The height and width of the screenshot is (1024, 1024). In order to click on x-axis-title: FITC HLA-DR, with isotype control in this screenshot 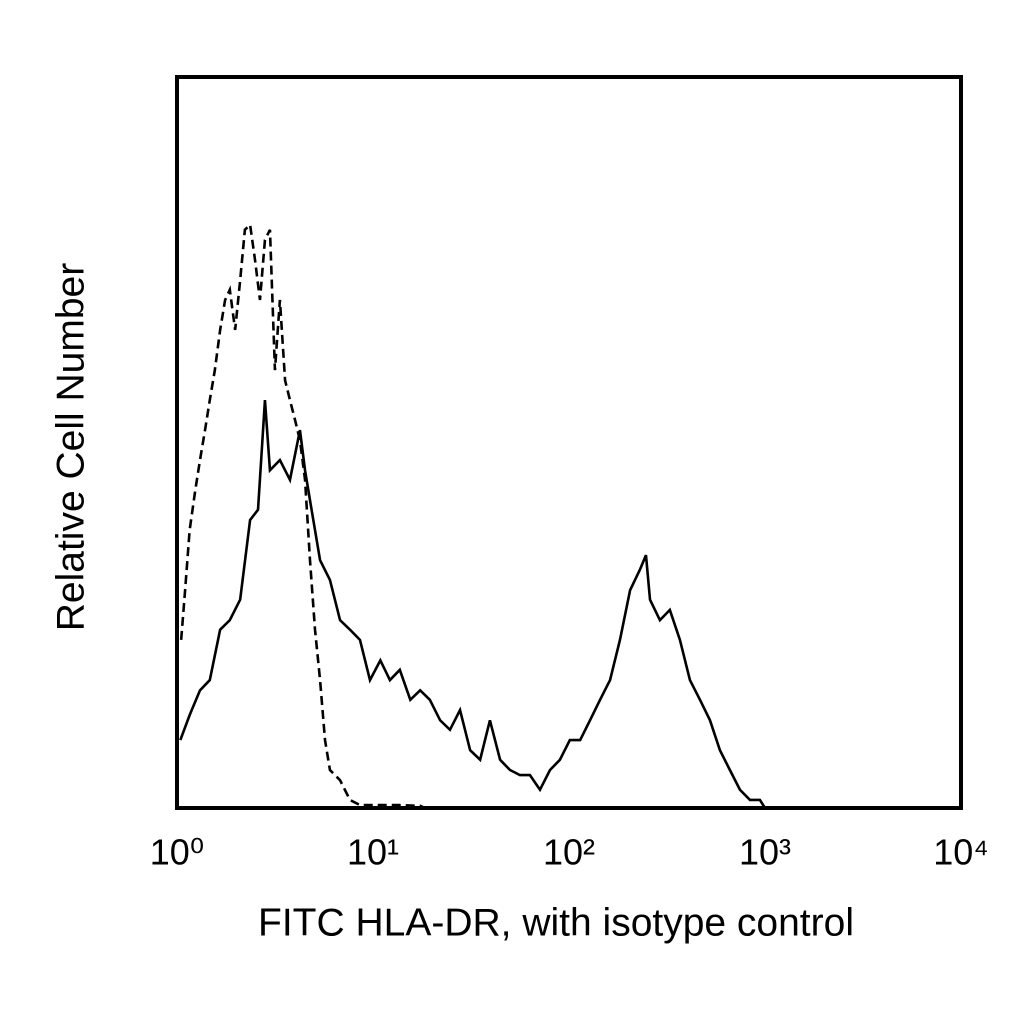, I will do `click(556, 922)`.